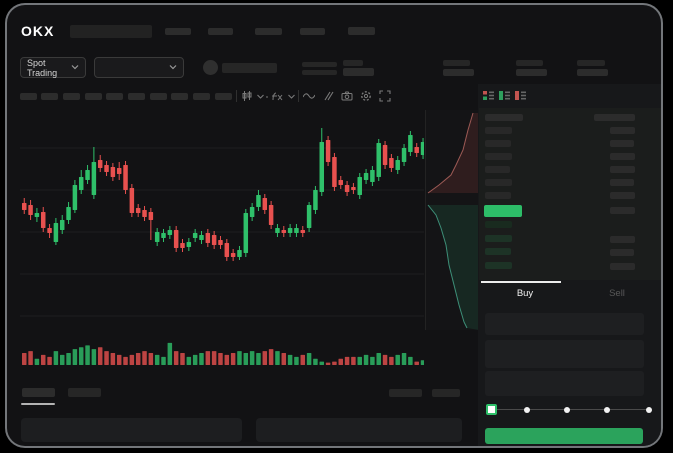 The height and width of the screenshot is (453, 673). I want to click on last-price-label-placeholder, so click(353, 63).